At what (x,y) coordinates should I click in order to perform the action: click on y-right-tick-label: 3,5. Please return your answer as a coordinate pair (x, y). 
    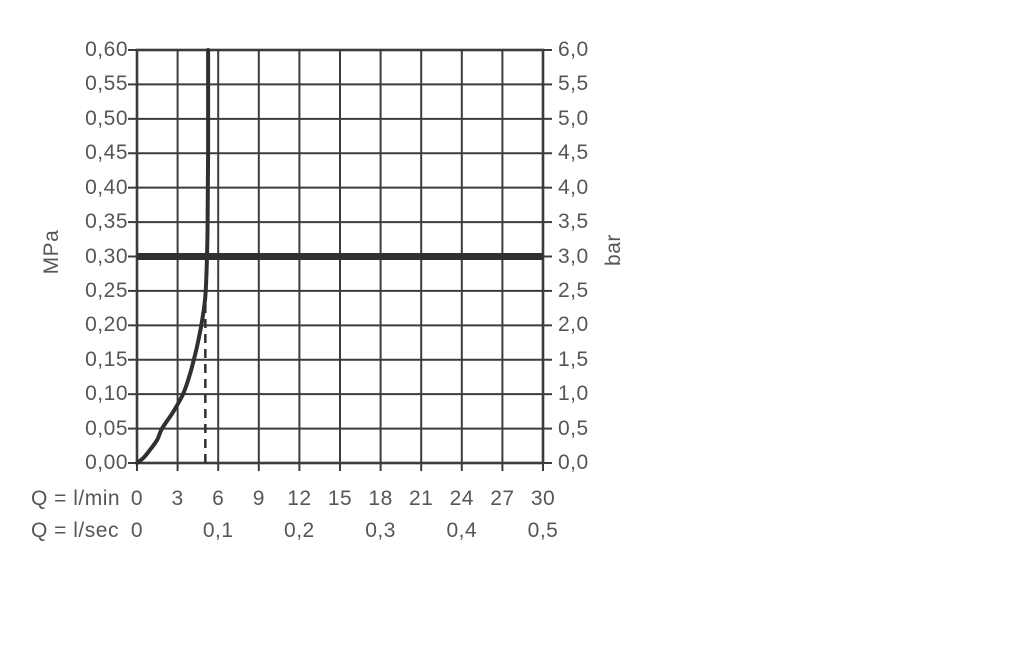
    Looking at the image, I should click on (573, 222).